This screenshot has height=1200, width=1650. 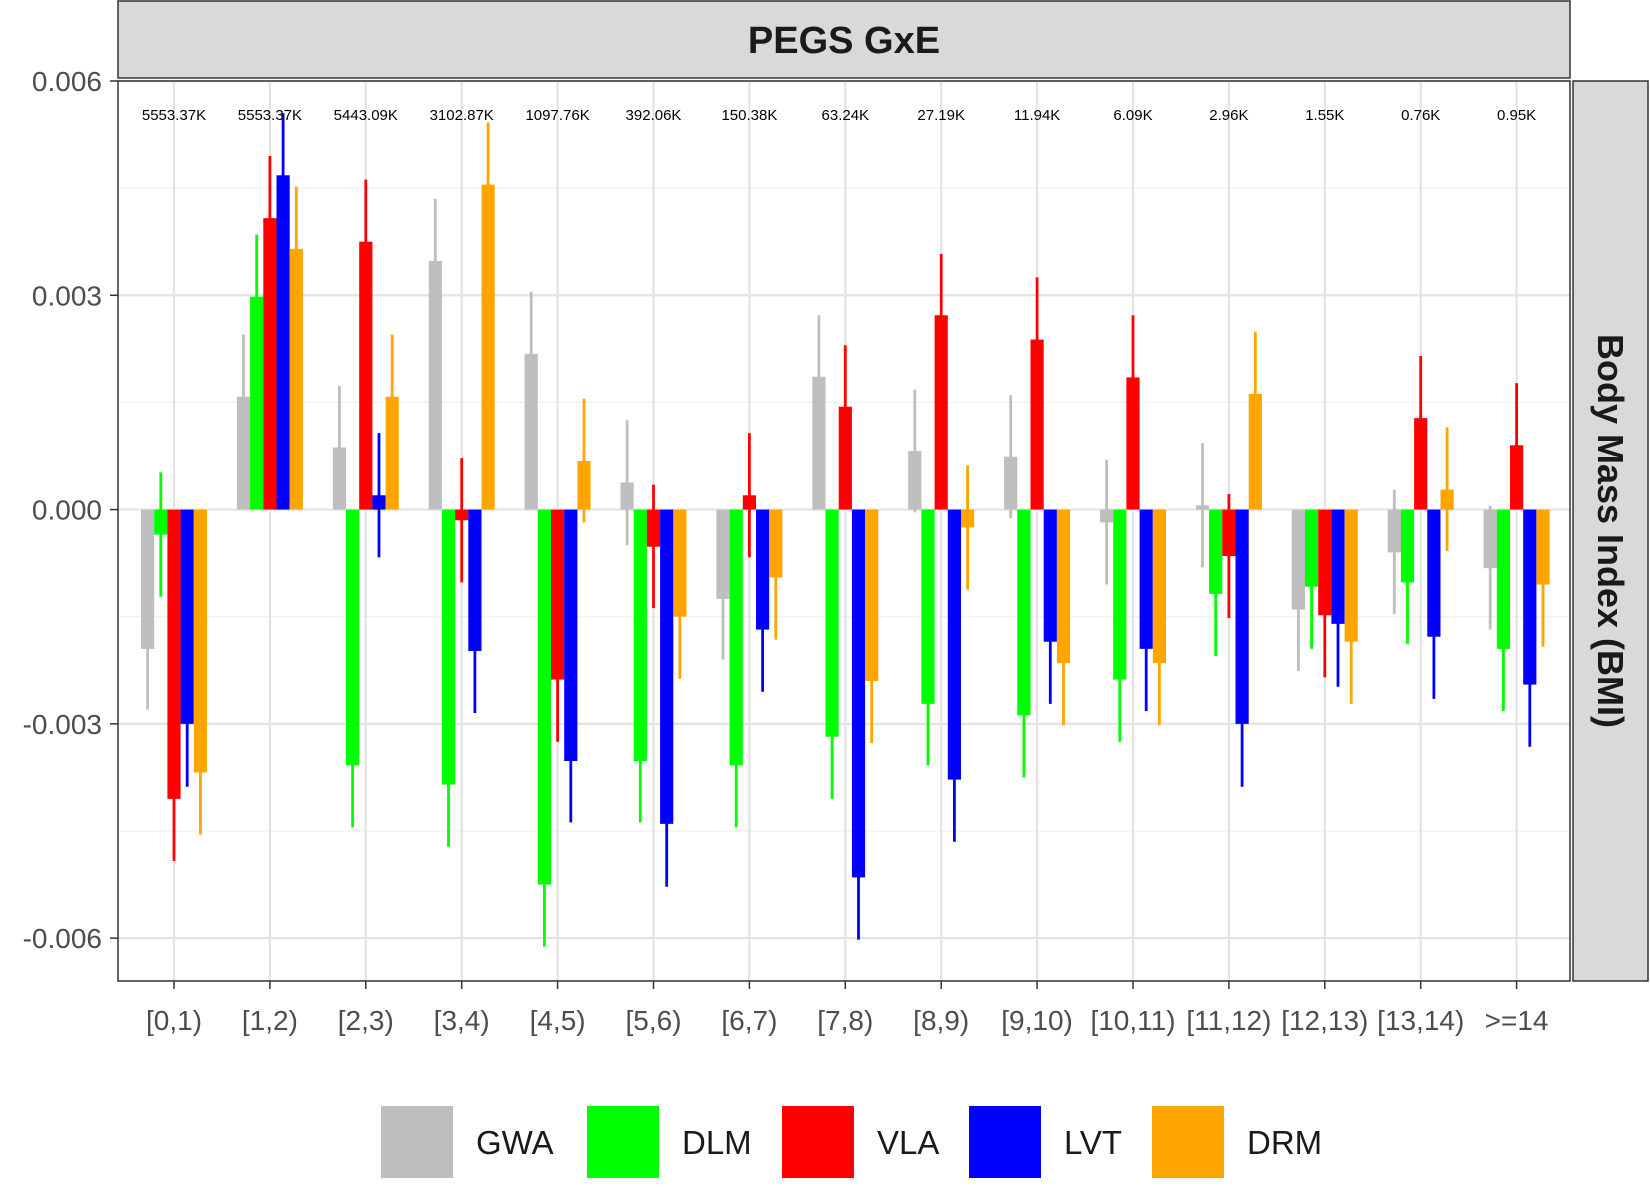 I want to click on legend-key-drm, so click(x=1188, y=1142).